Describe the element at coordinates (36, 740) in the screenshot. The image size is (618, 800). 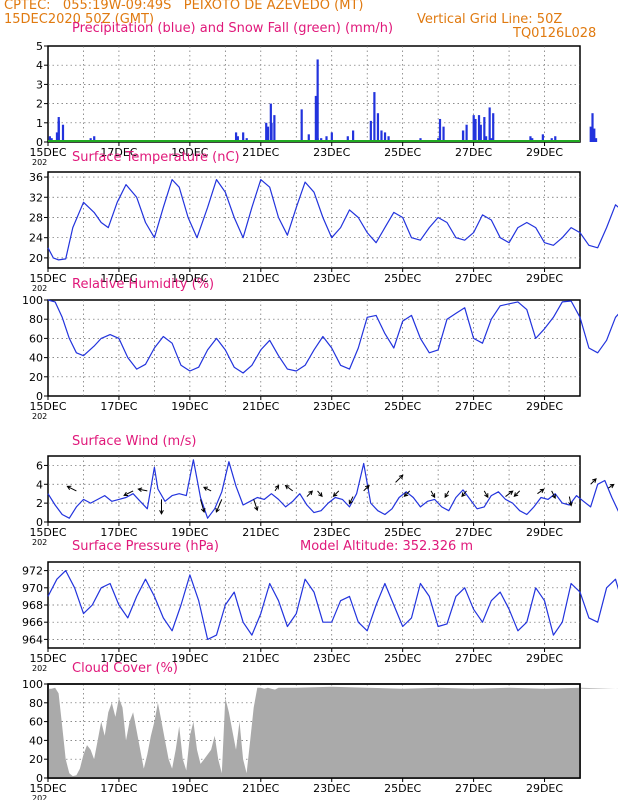
I see `cloud-ytick-label: 40` at that location.